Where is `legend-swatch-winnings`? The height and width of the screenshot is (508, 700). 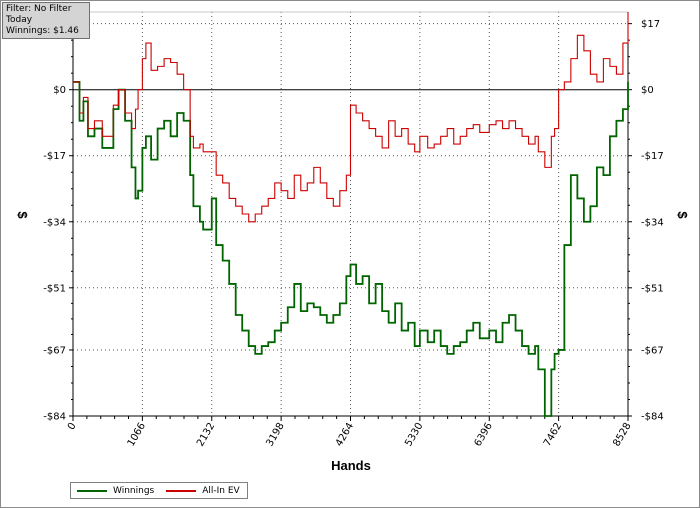
legend-swatch-winnings is located at coordinates (92, 490).